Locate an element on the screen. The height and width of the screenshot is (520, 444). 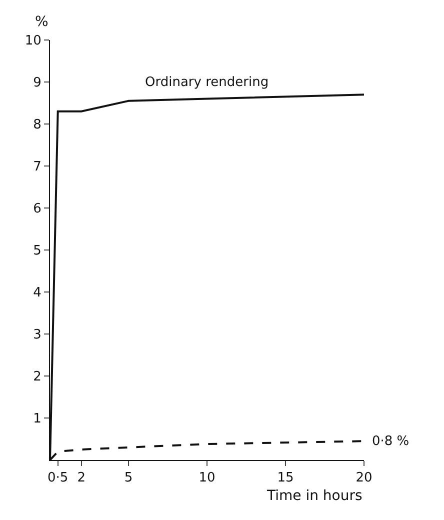
series-label: Ordinary rendering is located at coordinates (207, 82).